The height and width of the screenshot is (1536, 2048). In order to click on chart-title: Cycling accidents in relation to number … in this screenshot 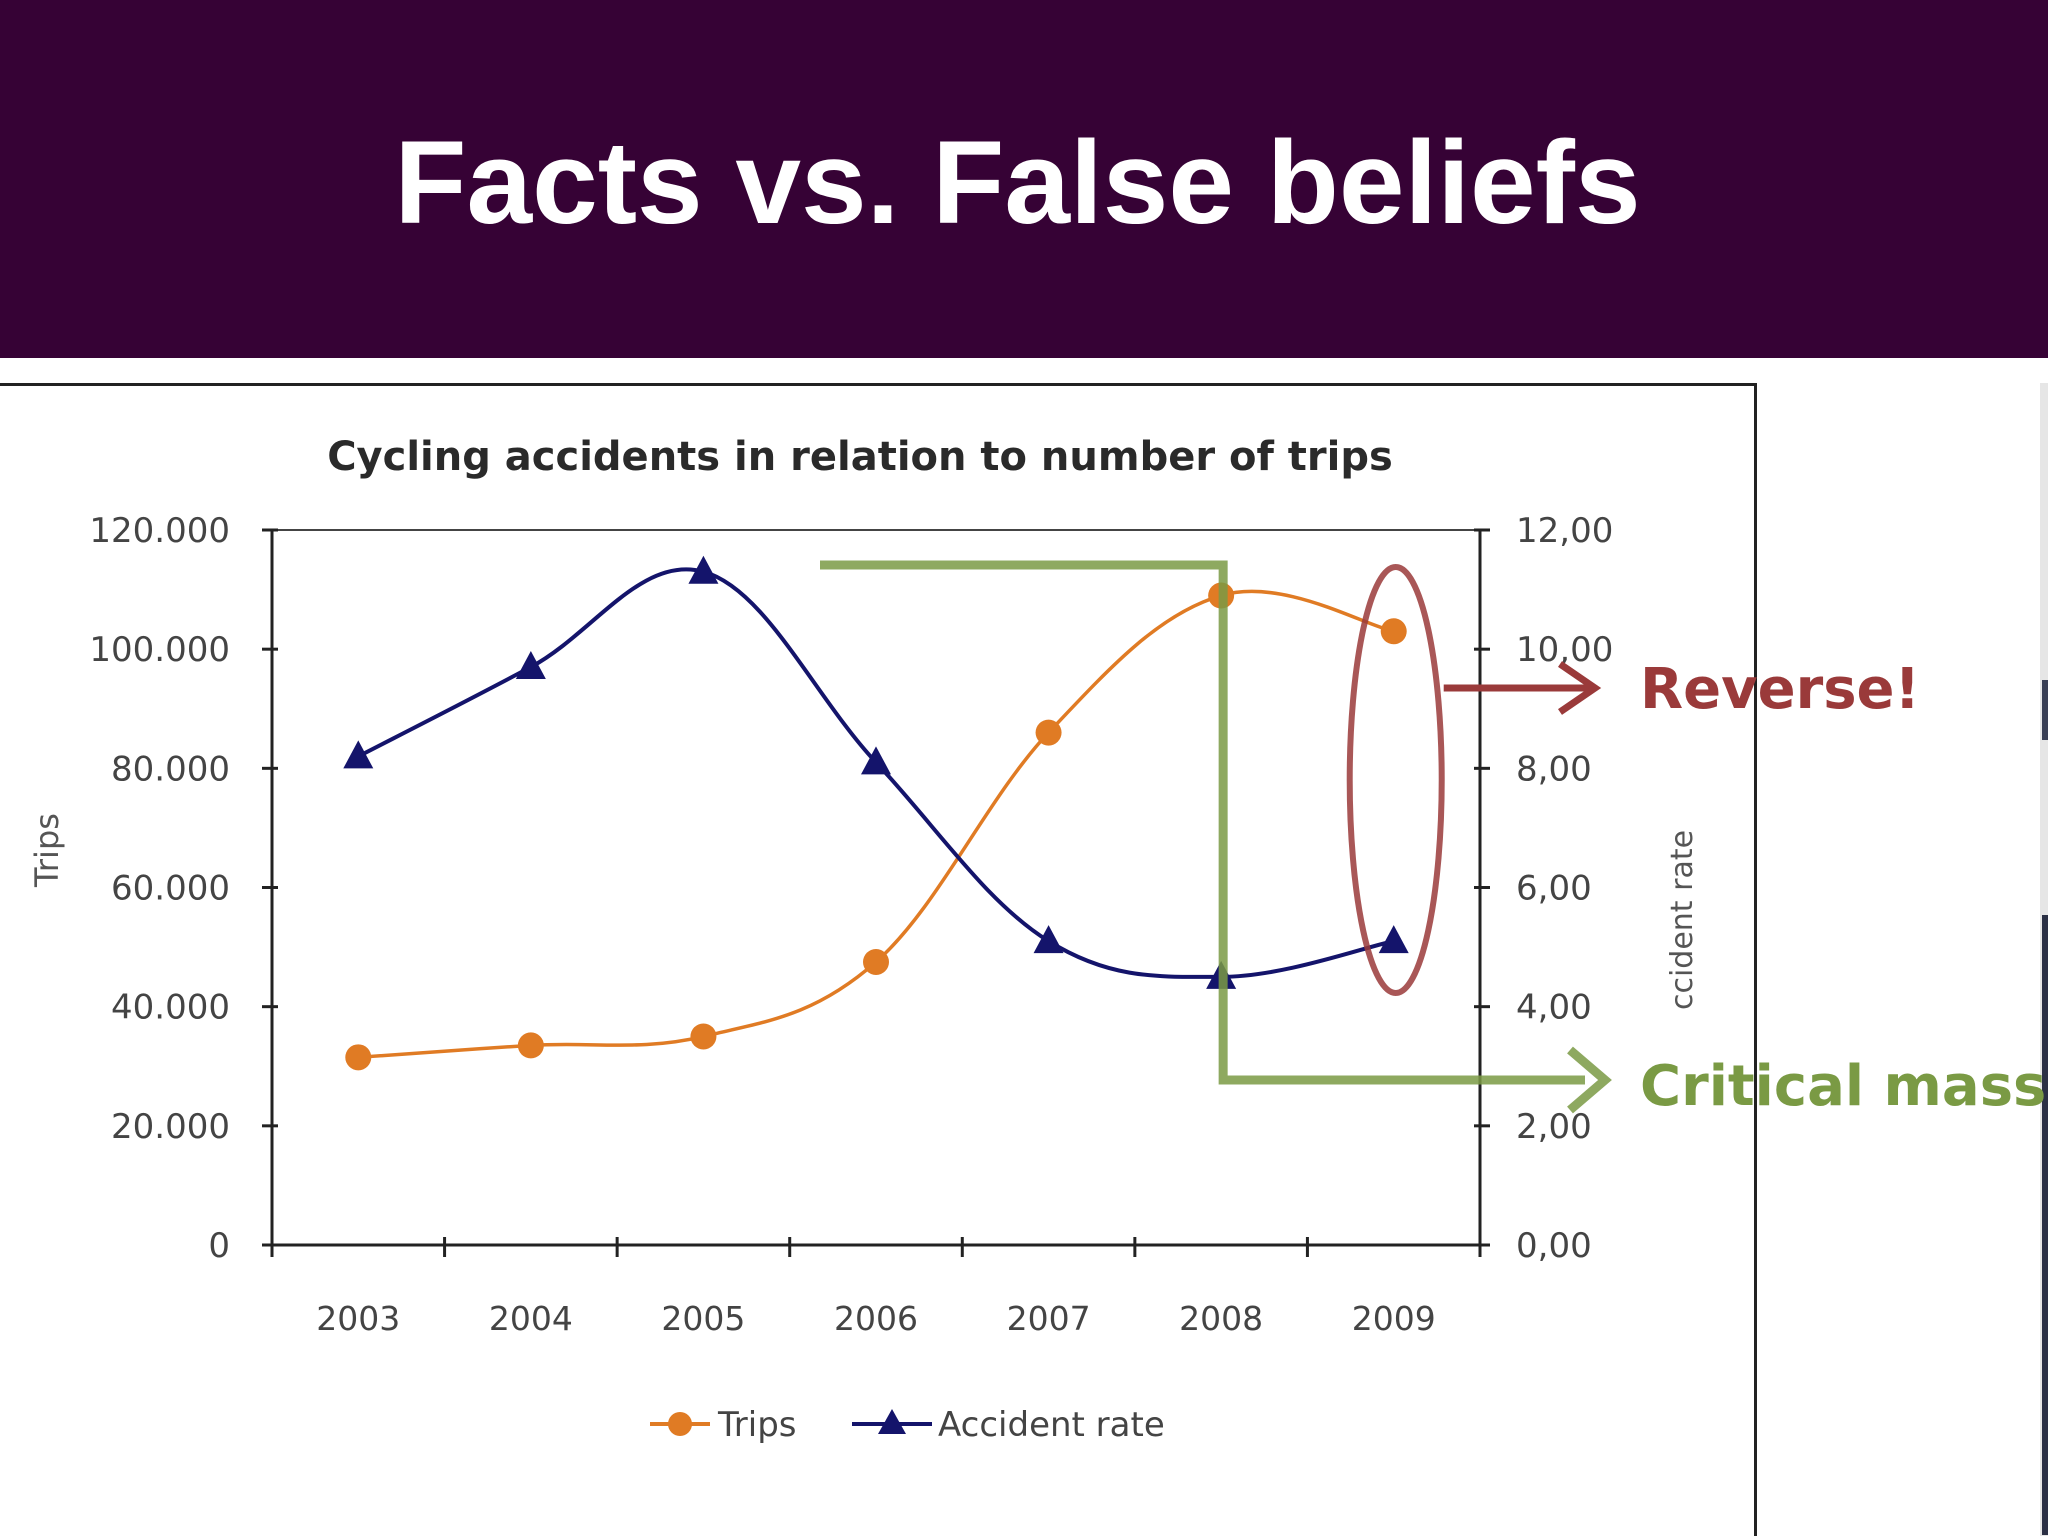, I will do `click(860, 457)`.